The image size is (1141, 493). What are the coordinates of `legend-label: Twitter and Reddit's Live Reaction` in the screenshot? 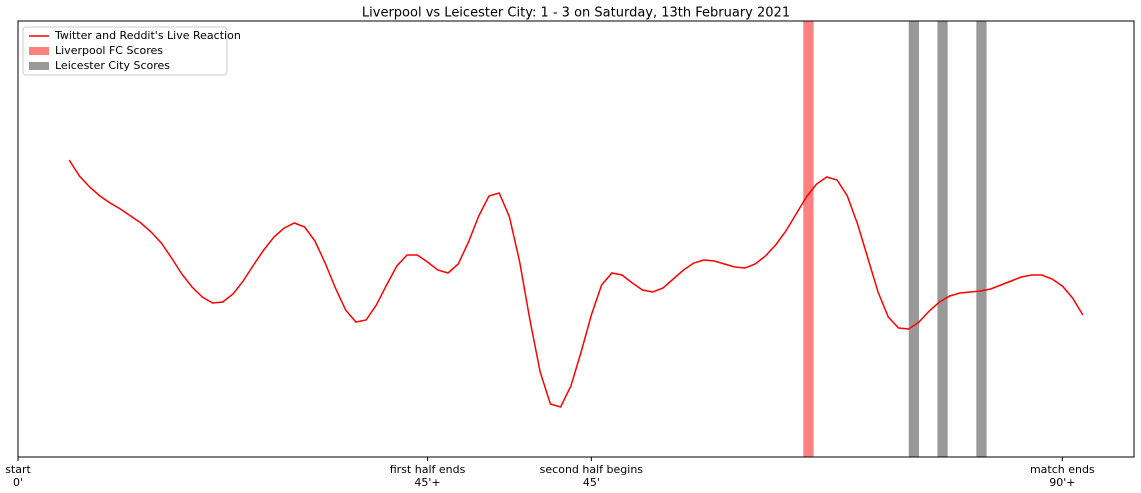 It's located at (147, 35).